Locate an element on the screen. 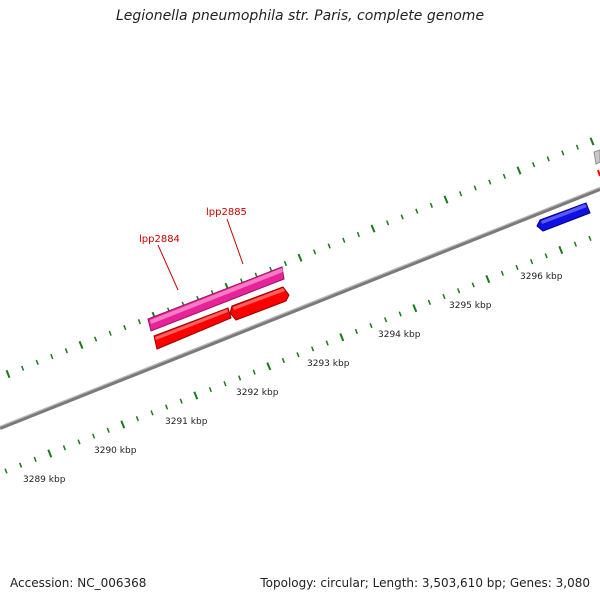 The image size is (600, 600). scale-label: 3293 kbp is located at coordinates (328, 364).